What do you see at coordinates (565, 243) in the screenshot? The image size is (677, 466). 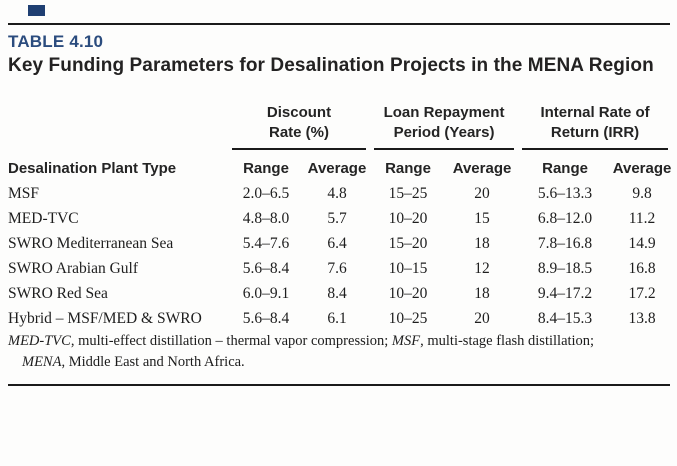 I see `value-cell: 7.8–16.8` at bounding box center [565, 243].